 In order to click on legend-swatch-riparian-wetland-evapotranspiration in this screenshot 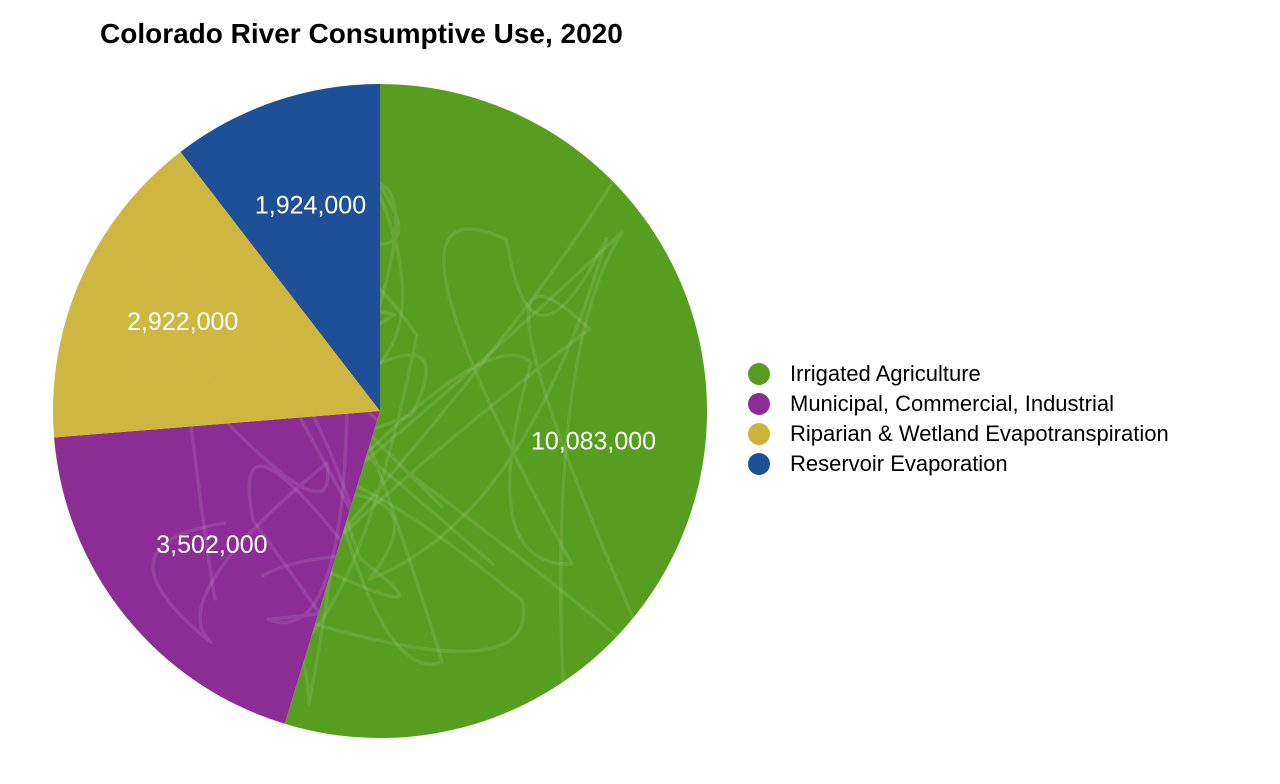, I will do `click(759, 434)`.